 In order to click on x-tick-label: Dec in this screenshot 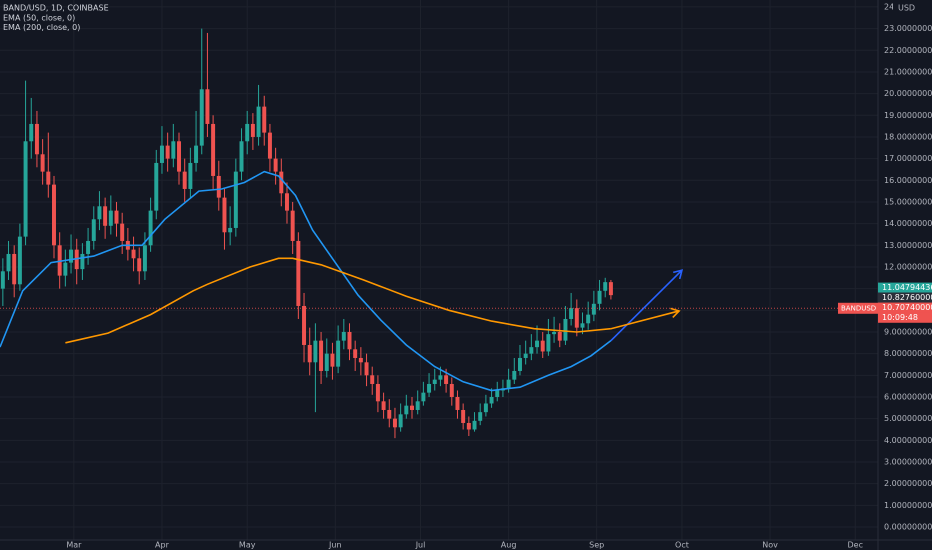, I will do `click(855, 545)`.